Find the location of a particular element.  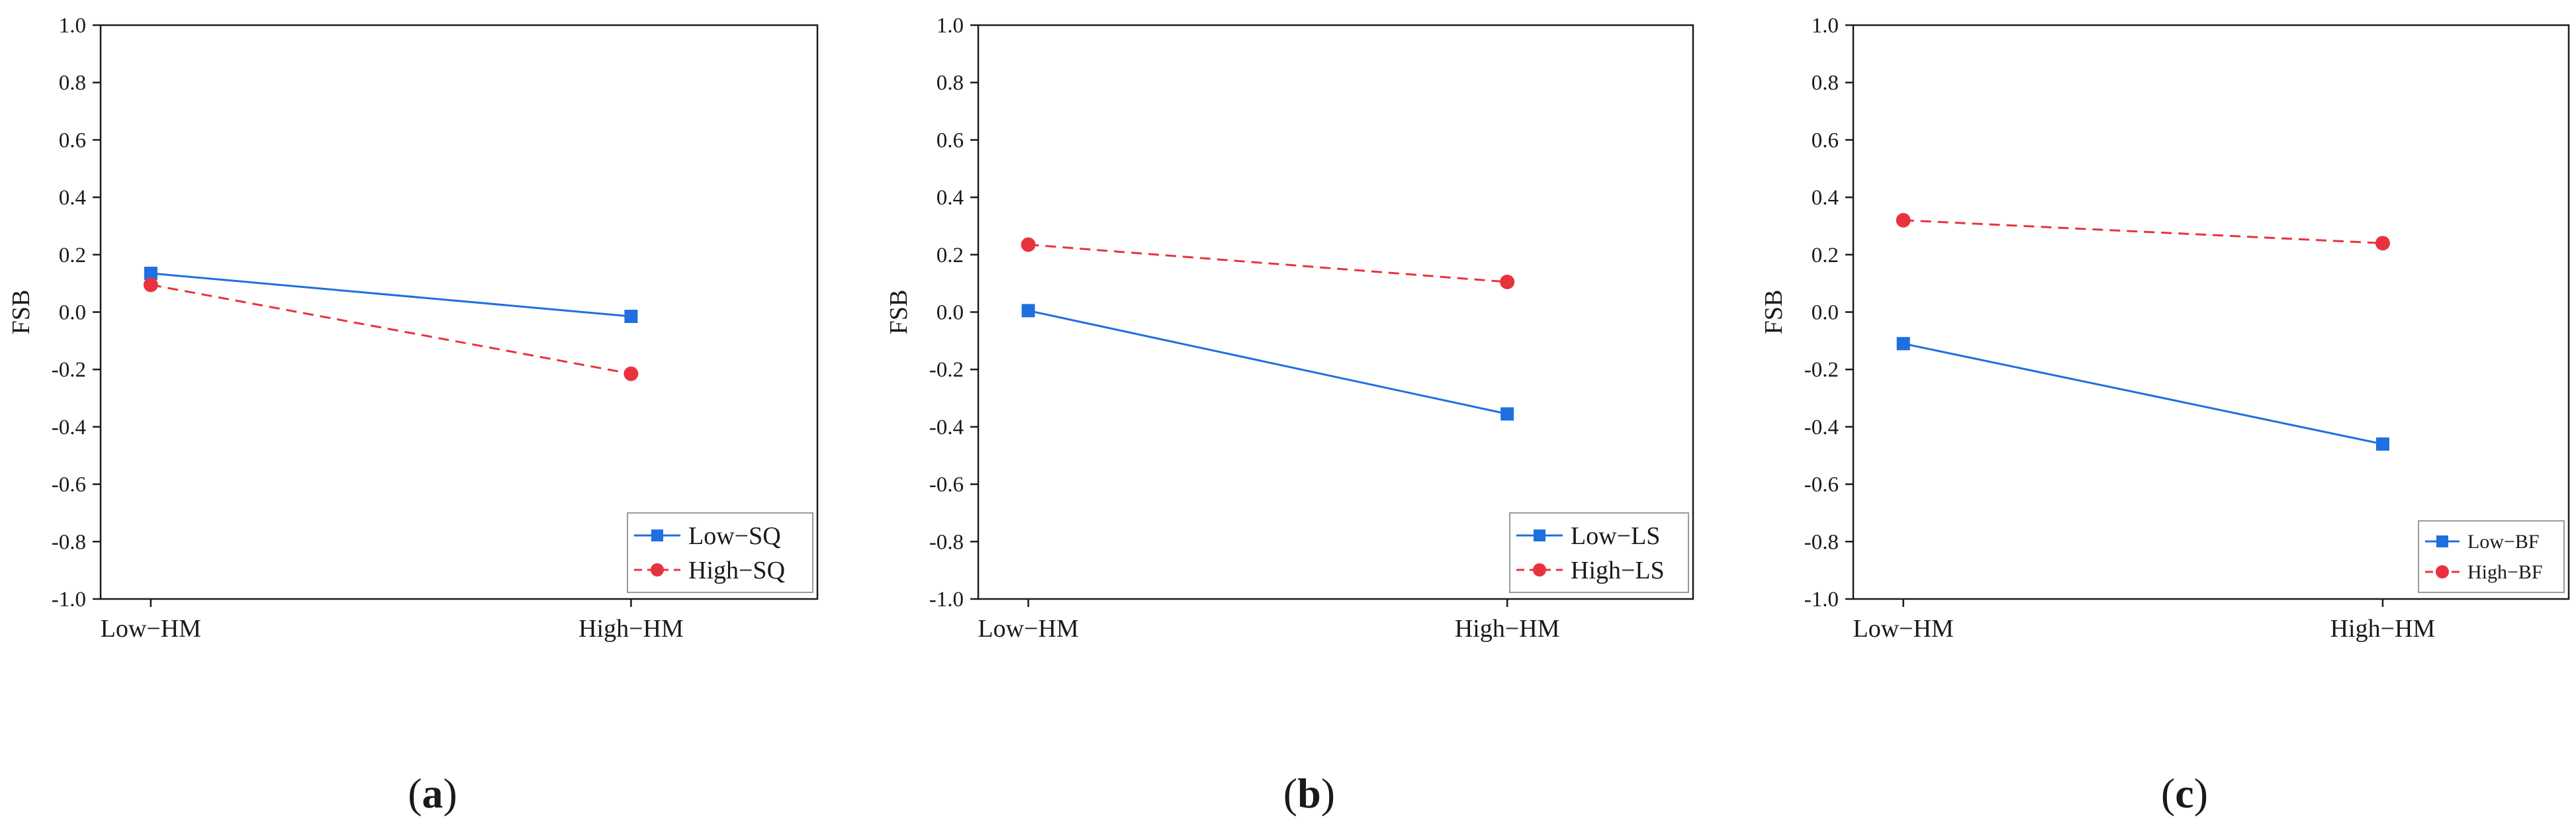

panel-label-letter: b is located at coordinates (1309, 793).